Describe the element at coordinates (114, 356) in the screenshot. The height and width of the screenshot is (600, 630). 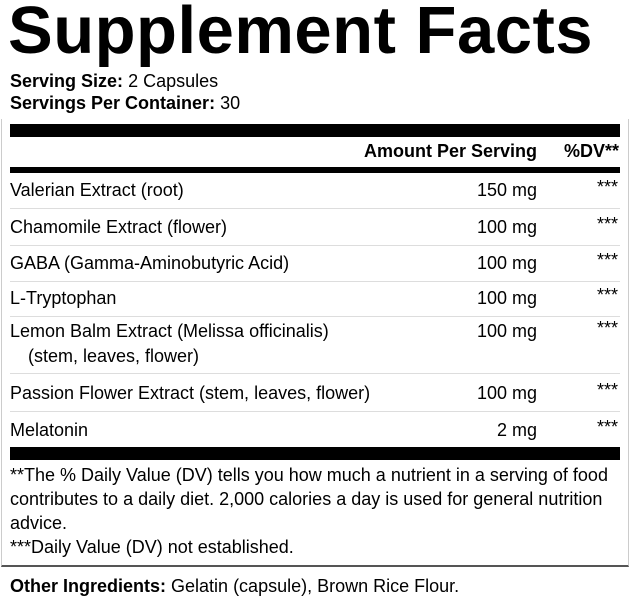
I see `ingredient-name-continued: (stem, leaves, flower)` at that location.